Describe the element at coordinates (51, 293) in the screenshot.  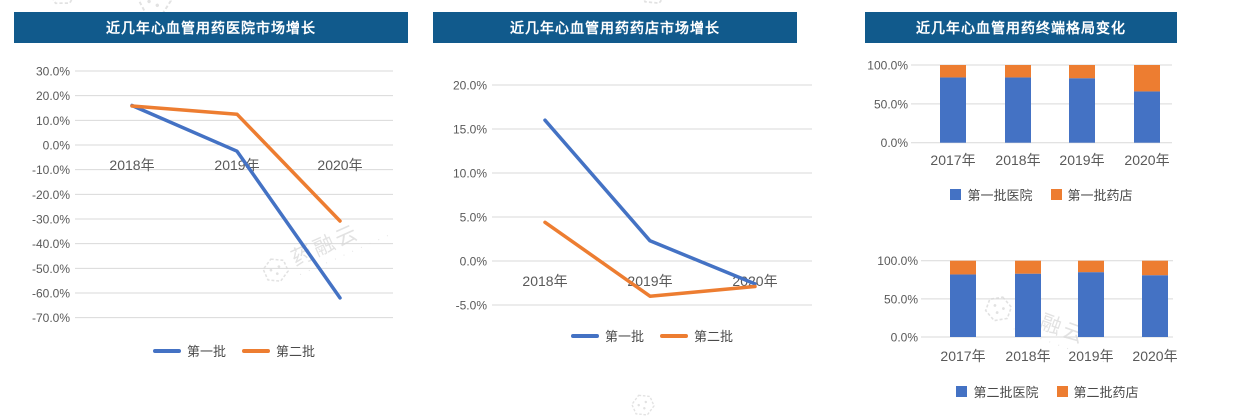
I see `y-tick-label: -60.0%` at that location.